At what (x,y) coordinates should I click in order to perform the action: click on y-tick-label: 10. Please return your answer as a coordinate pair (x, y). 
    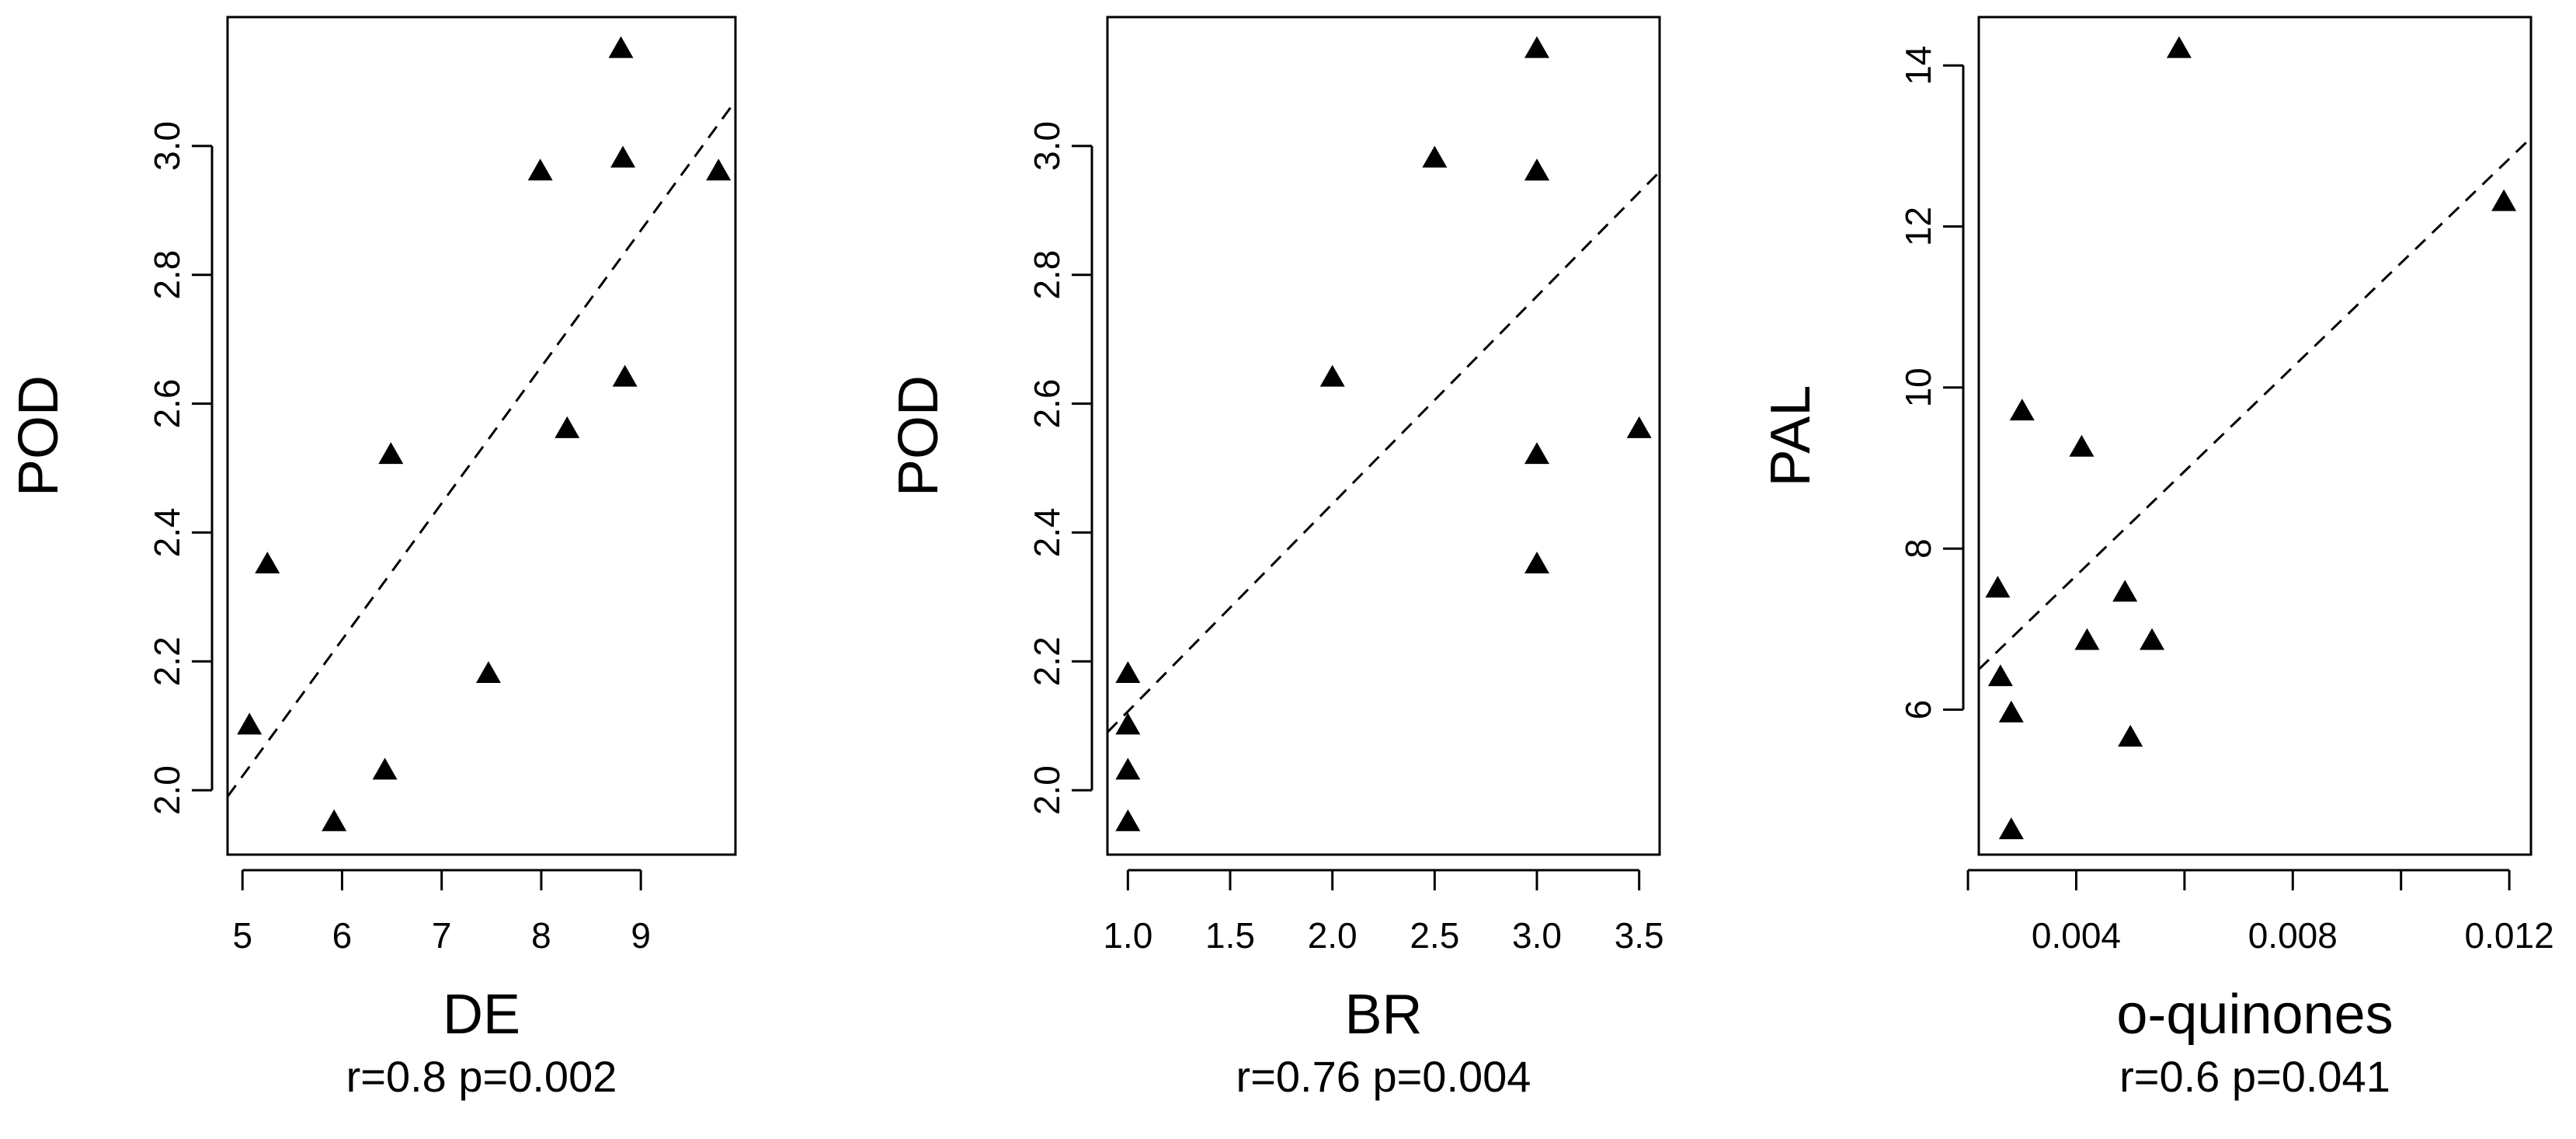
    Looking at the image, I should click on (1918, 387).